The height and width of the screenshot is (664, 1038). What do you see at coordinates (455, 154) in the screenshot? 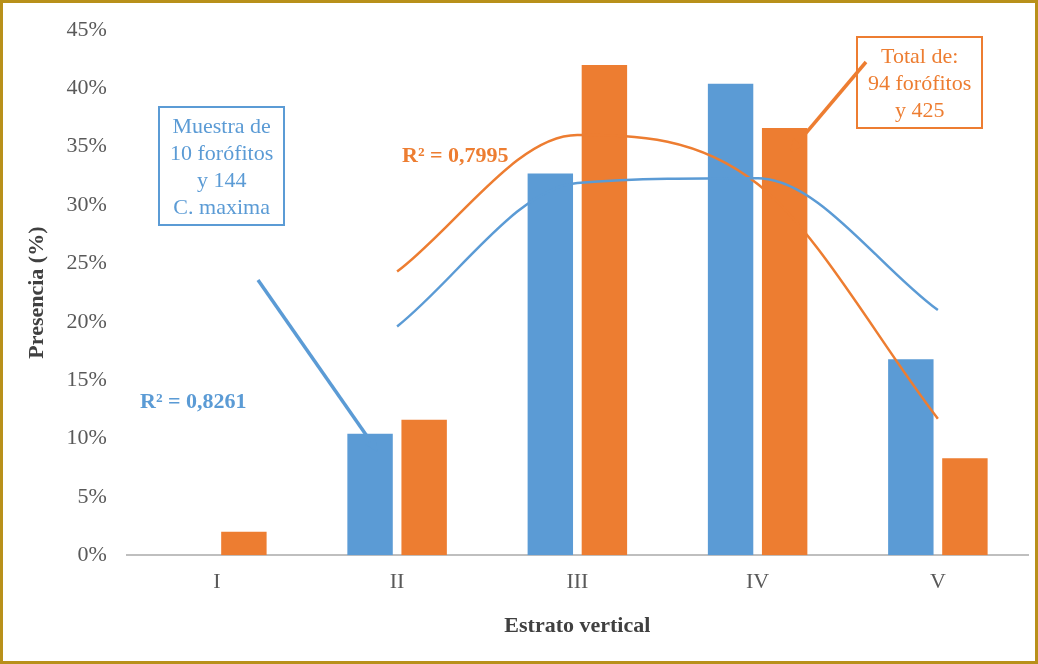
I see `annotation: R² = 0,7995` at bounding box center [455, 154].